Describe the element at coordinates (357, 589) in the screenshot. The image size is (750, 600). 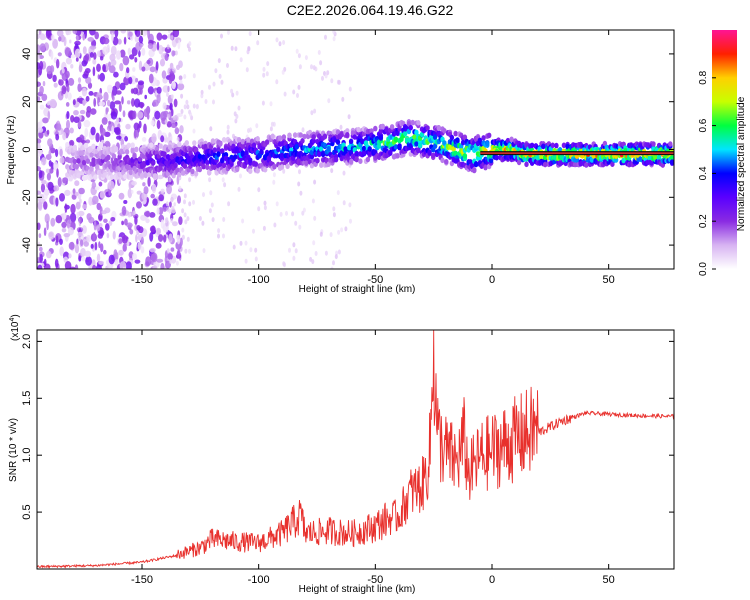
I see `snr-xlabel: Height of straight line (km)` at that location.